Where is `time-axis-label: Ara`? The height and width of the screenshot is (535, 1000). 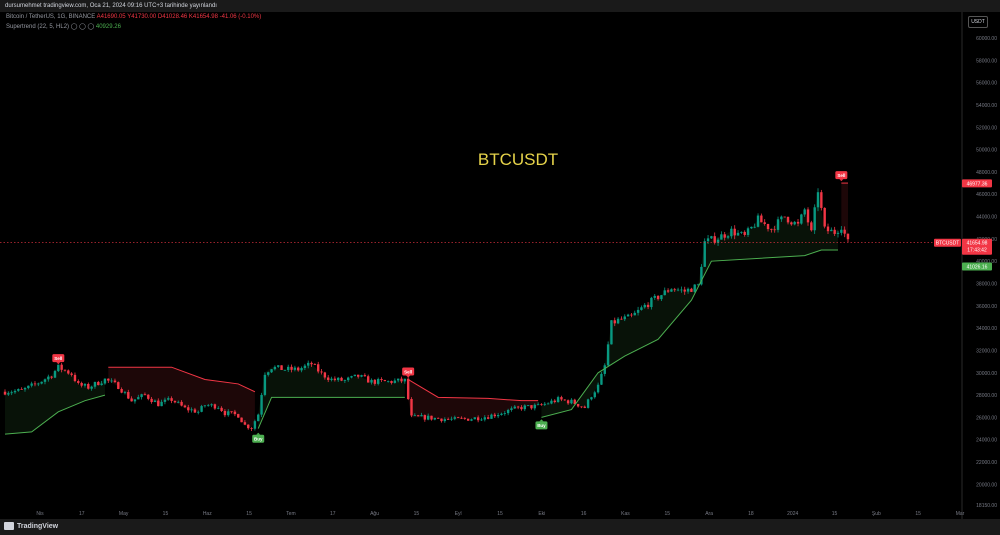
time-axis-label: Ara is located at coordinates (709, 514).